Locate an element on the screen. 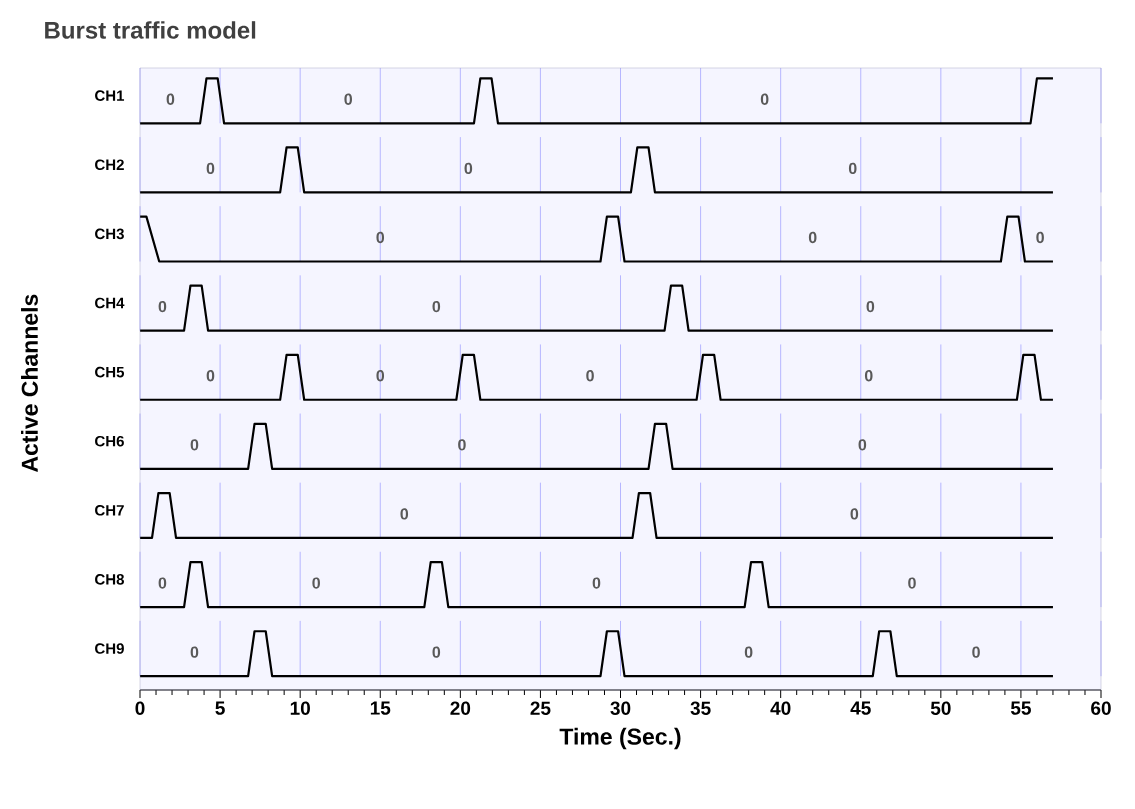 This screenshot has height=809, width=1135. y-axis-title: CH1 is located at coordinates (110, 95).